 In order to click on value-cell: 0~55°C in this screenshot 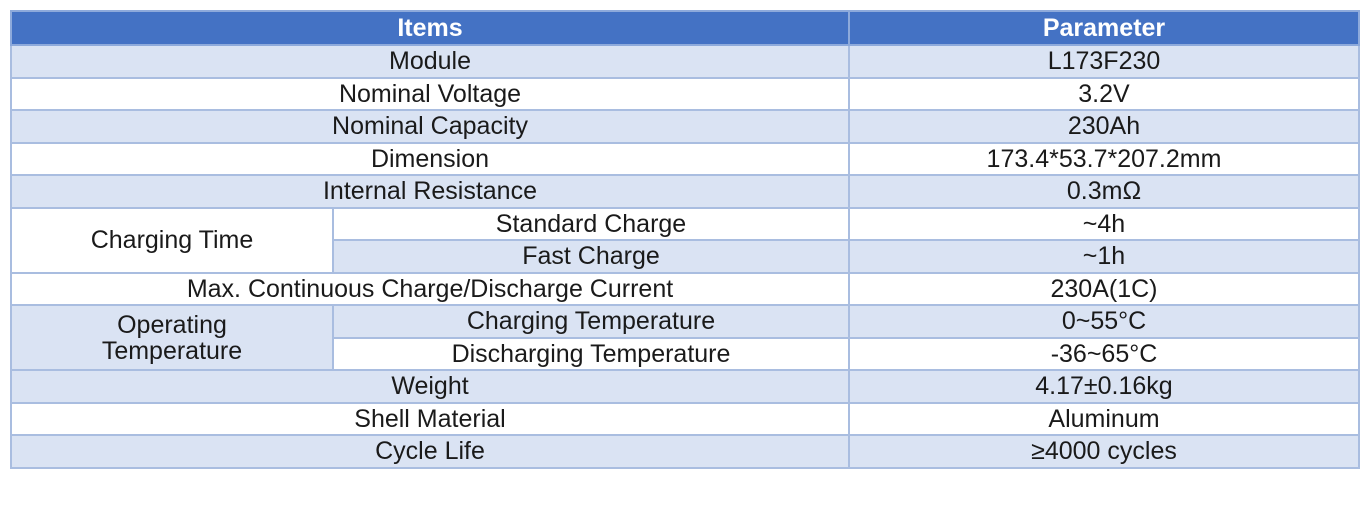, I will do `click(1104, 321)`.